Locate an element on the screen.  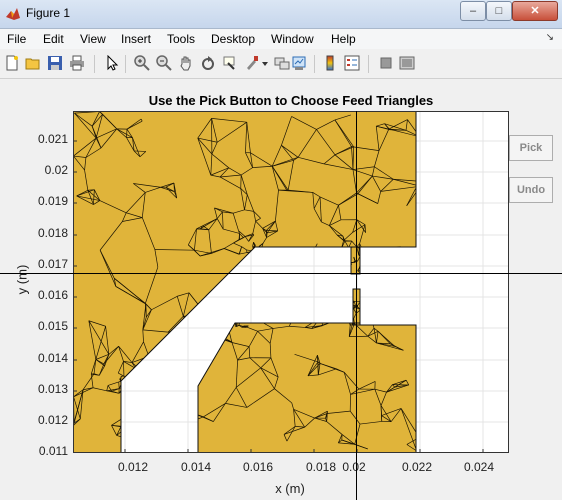
dock-arrow-icon: ↘ is located at coordinates (549, 37).